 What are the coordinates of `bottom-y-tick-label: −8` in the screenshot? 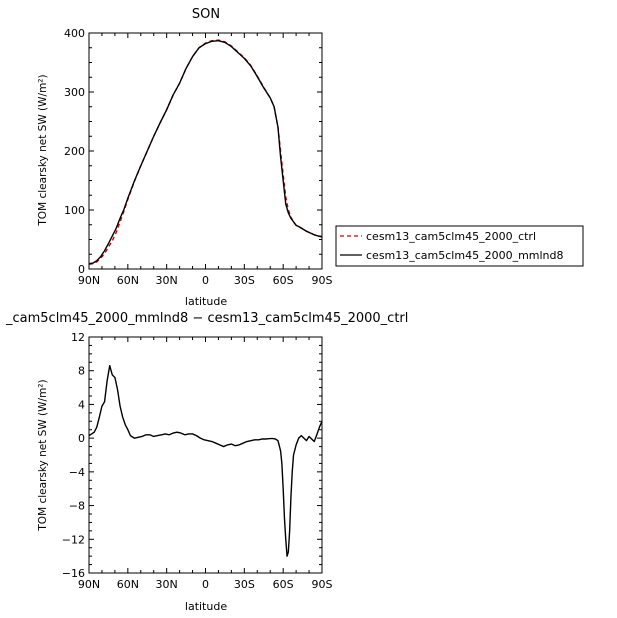 It's located at (77, 506).